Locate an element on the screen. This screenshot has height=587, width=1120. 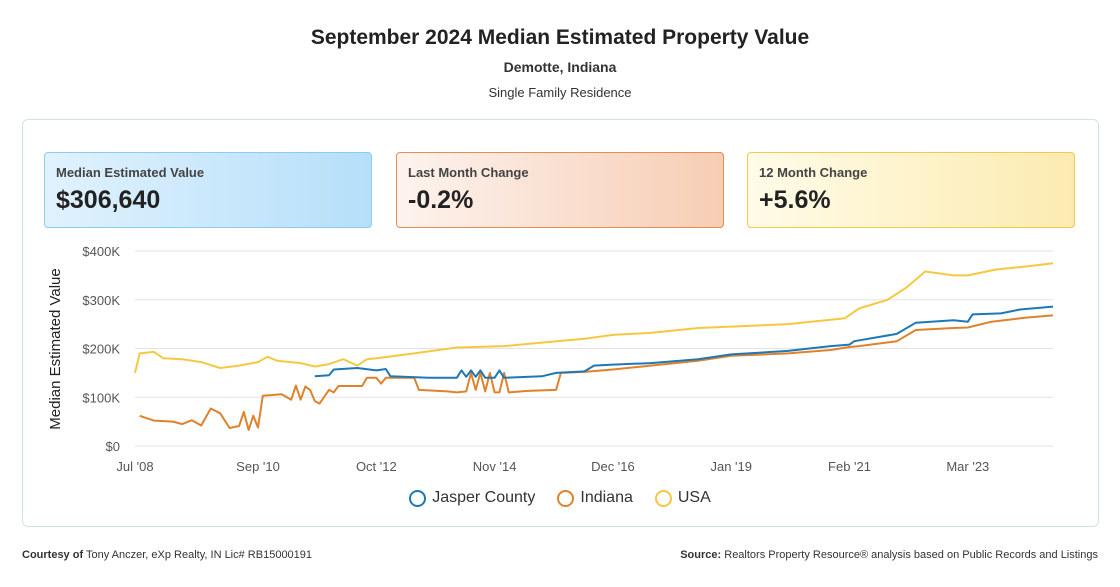
y-tick-label: $100K is located at coordinates (101, 397).